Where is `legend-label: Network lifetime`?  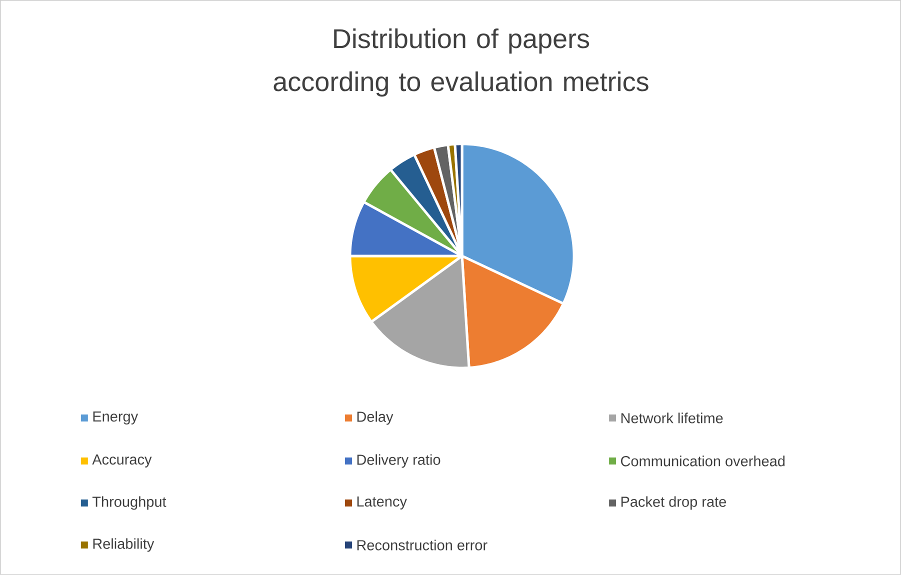
legend-label: Network lifetime is located at coordinates (672, 418).